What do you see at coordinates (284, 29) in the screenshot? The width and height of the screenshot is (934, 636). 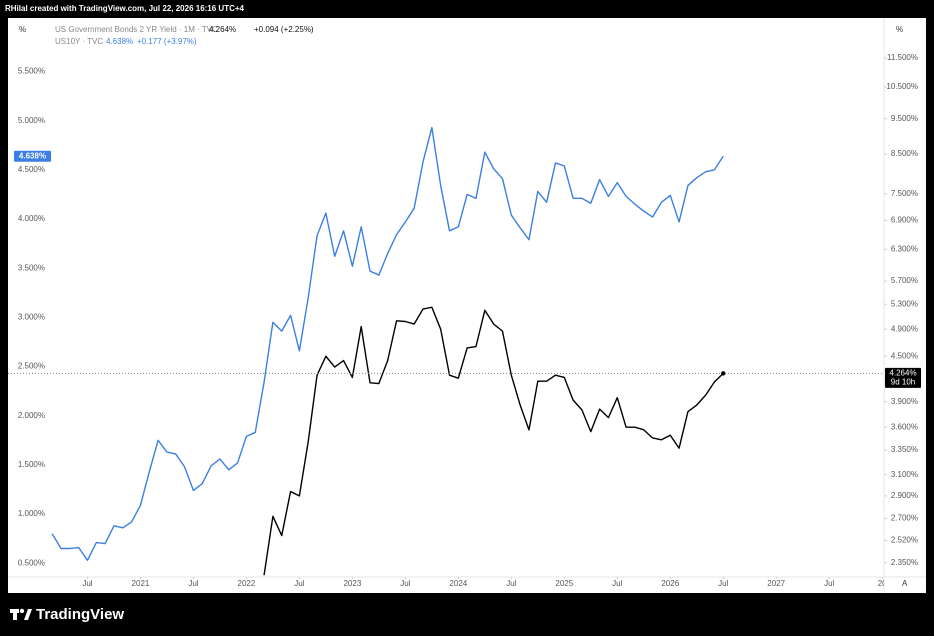 I see `legend-change: +0.094 (+2.25%)` at bounding box center [284, 29].